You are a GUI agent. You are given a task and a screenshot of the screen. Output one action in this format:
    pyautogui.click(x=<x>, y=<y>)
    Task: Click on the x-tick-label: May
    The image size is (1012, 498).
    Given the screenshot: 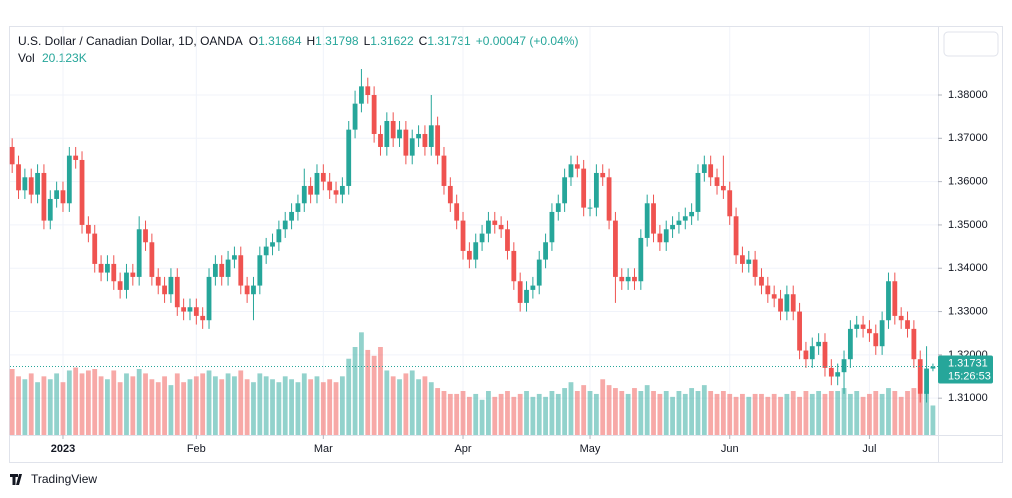 What is the action you would take?
    pyautogui.click(x=590, y=449)
    